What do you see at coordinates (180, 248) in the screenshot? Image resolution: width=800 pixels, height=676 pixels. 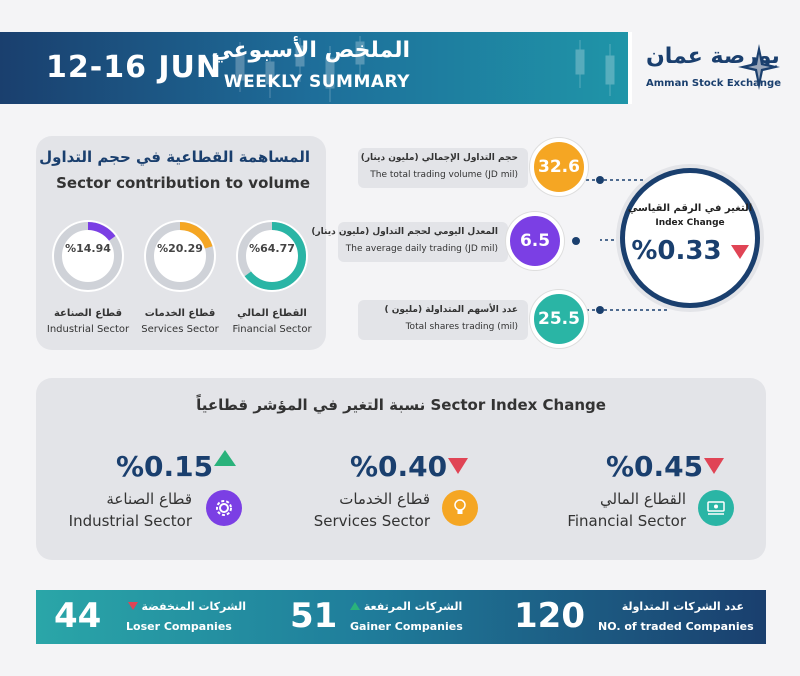 I see `donut-value-services: %20.29` at bounding box center [180, 248].